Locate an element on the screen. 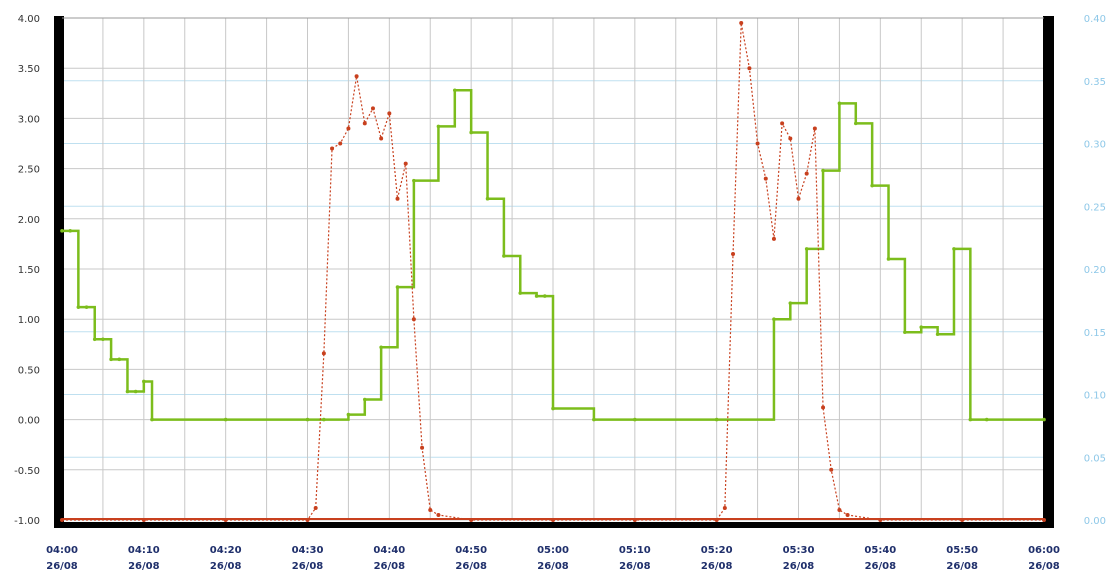  left-axis-bar is located at coordinates (59, 272).